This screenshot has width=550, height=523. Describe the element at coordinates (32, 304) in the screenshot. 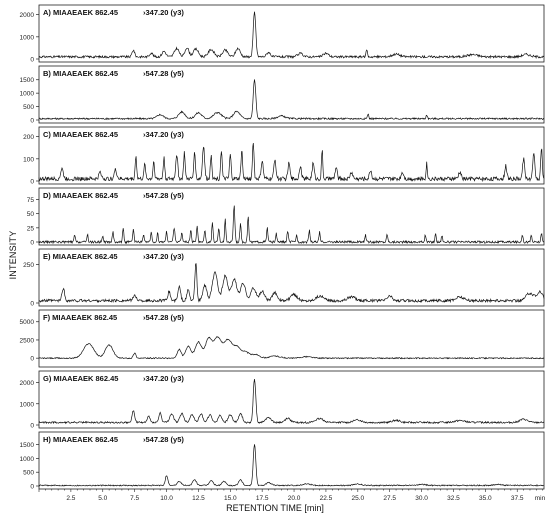

I see `panel-e-ytick-label: 0` at that location.